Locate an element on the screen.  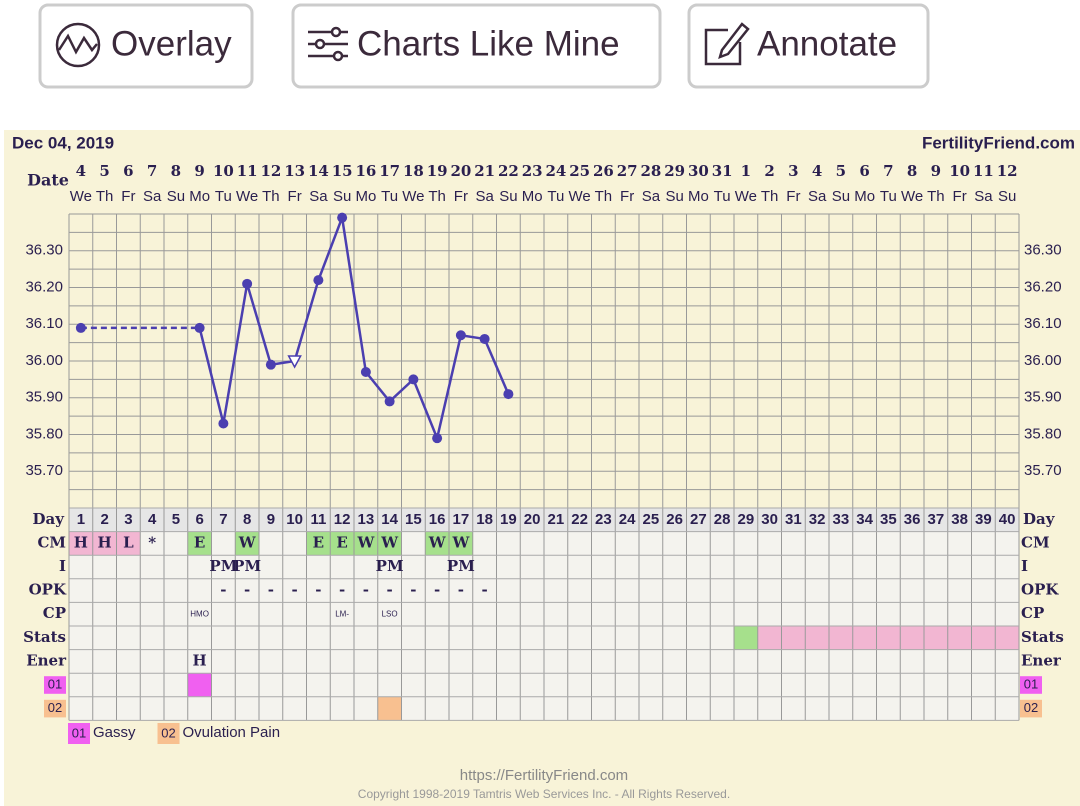
cell-text: L is located at coordinates (128, 542).